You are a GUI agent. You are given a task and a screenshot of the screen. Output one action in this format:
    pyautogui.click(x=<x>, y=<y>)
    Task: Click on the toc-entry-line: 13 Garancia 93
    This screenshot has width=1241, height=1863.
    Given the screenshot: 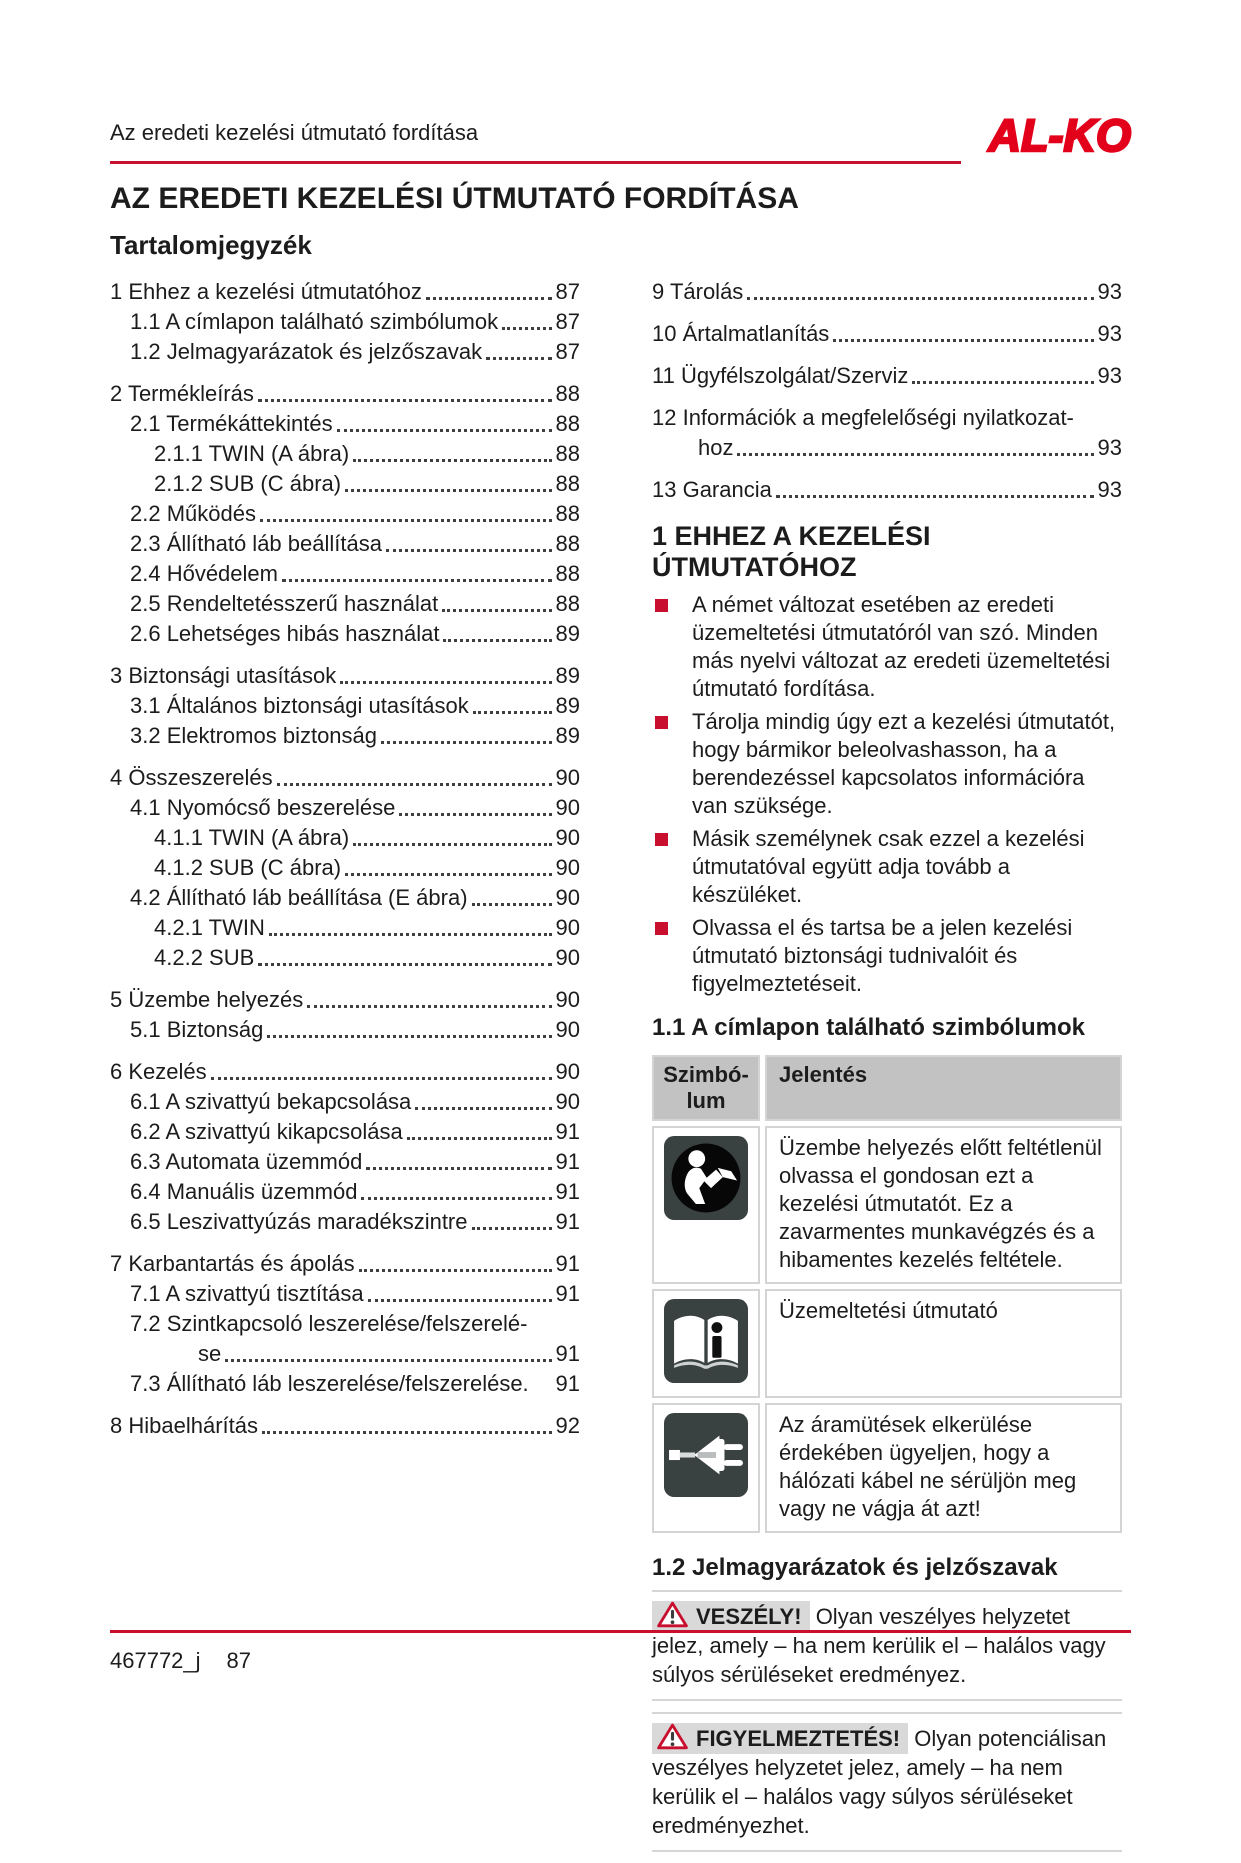 What is the action you would take?
    pyautogui.click(x=887, y=490)
    